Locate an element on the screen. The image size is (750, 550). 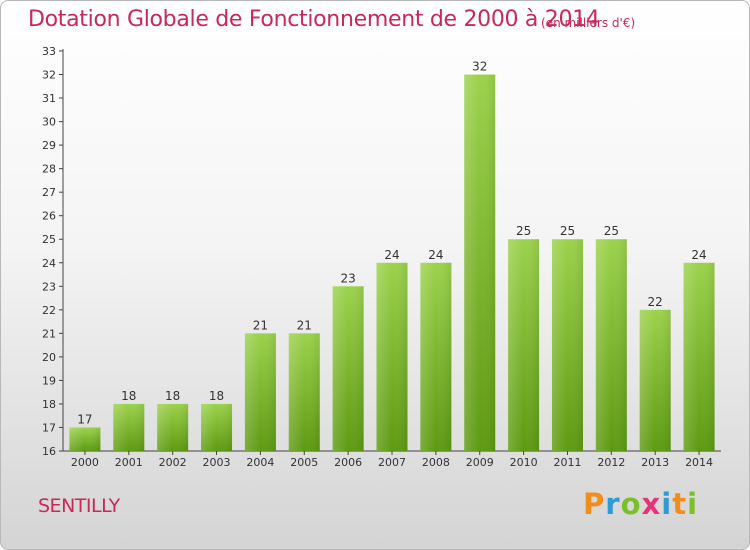
bar-shade-2007 is located at coordinates (392, 356).